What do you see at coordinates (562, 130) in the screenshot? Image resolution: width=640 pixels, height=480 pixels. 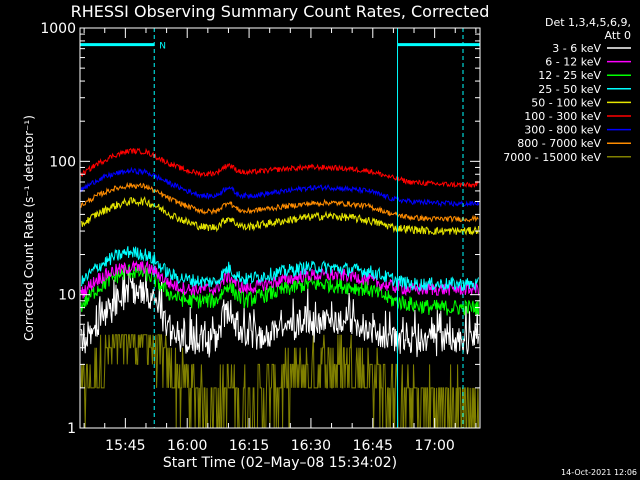 I see `legend-label: 300 - 800 keV` at bounding box center [562, 130].